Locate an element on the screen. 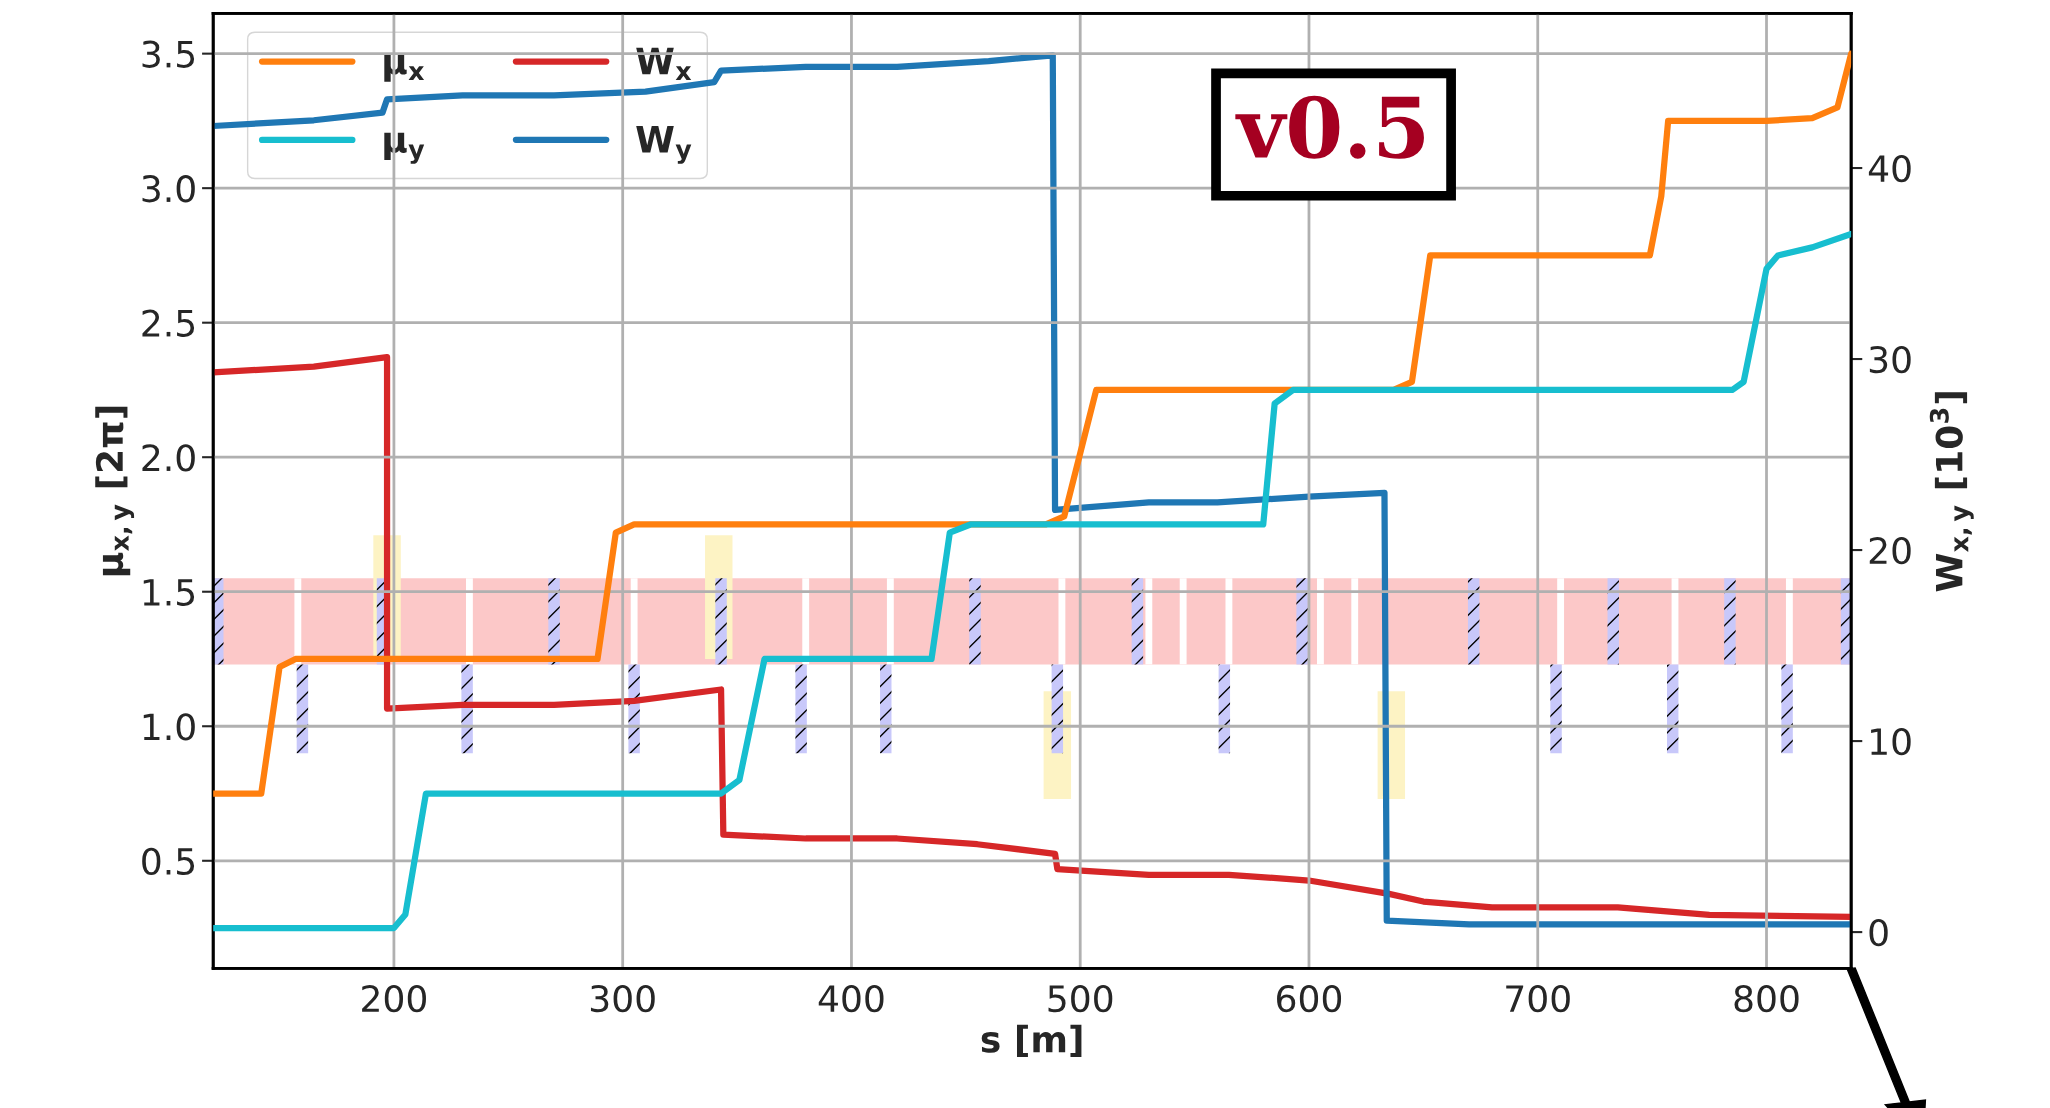 This screenshot has width=2050, height=1108. y-tick-label: 3.0 is located at coordinates (168, 189).